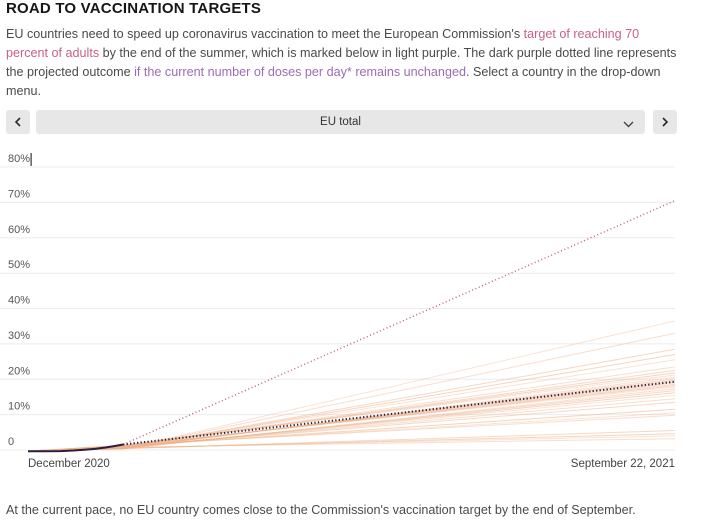  I want to click on y-tick-label: 70%, so click(19, 194).